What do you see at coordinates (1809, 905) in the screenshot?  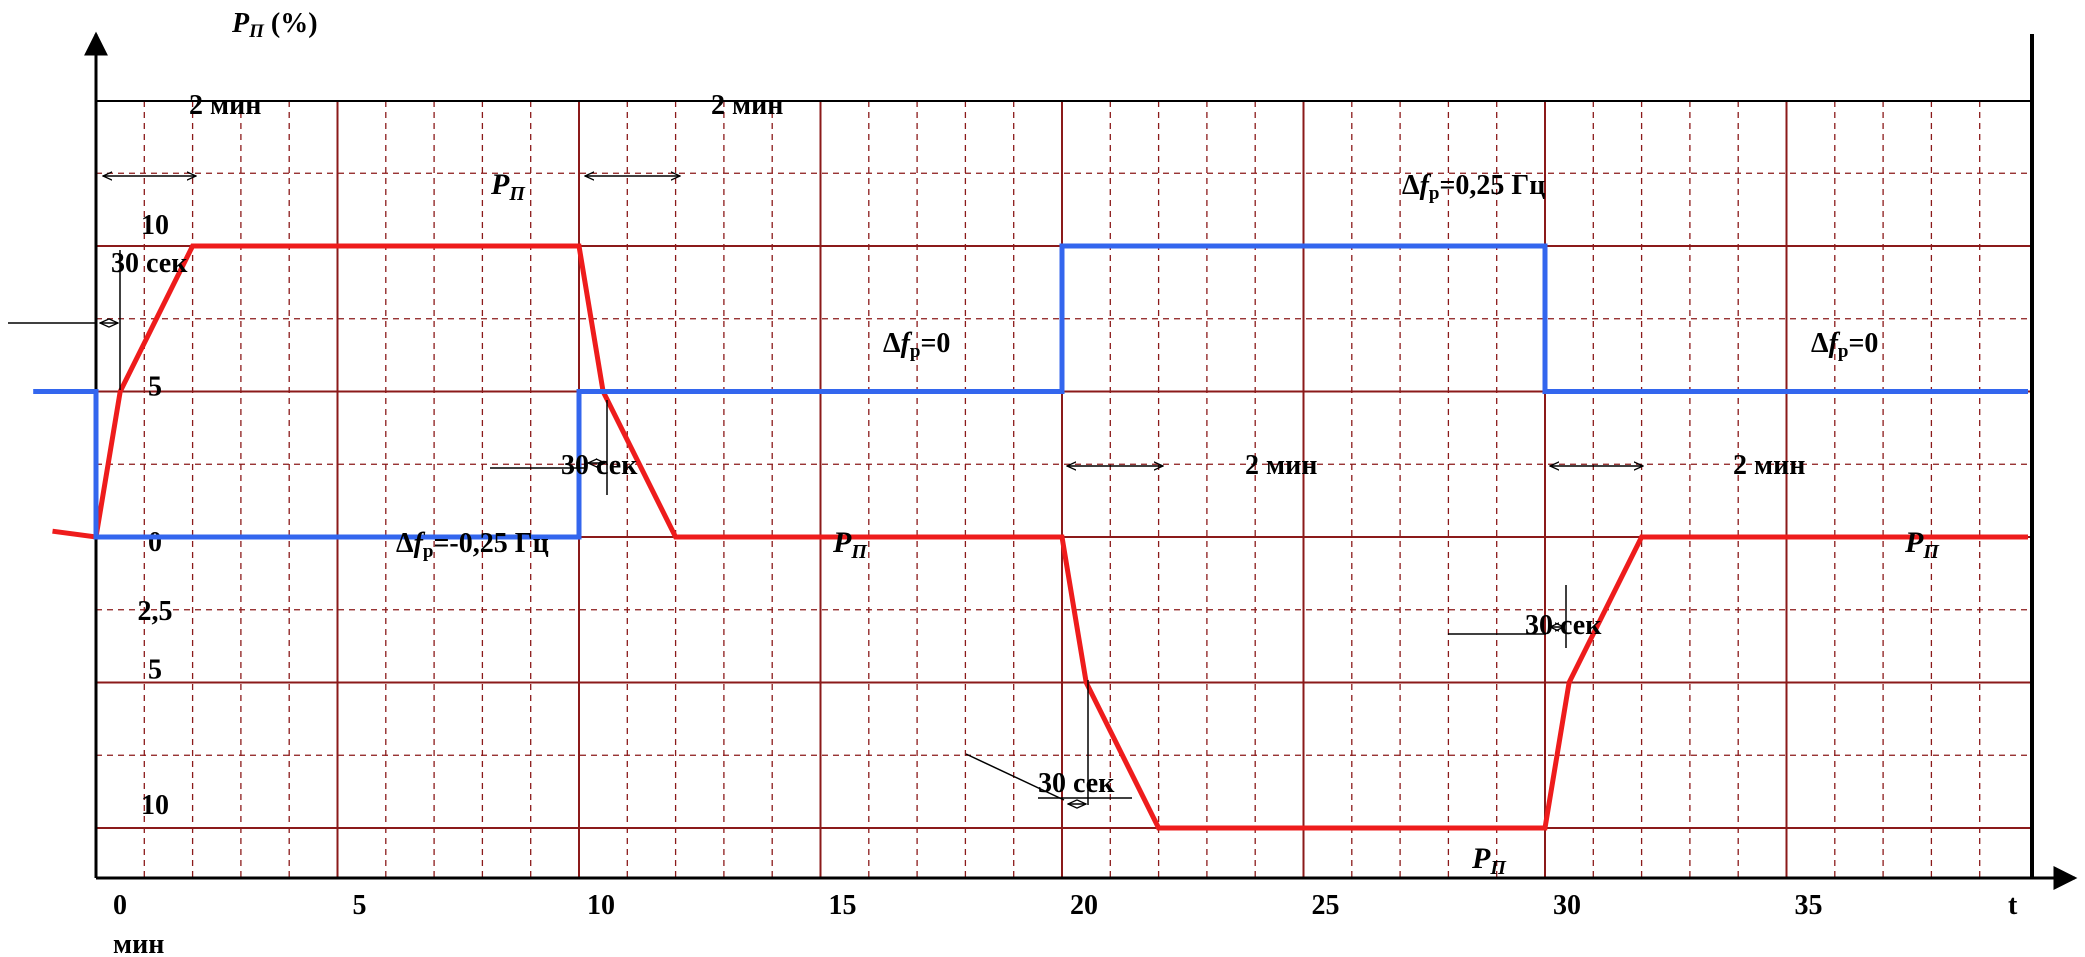 I see `x-tick-label: 35` at bounding box center [1809, 905].